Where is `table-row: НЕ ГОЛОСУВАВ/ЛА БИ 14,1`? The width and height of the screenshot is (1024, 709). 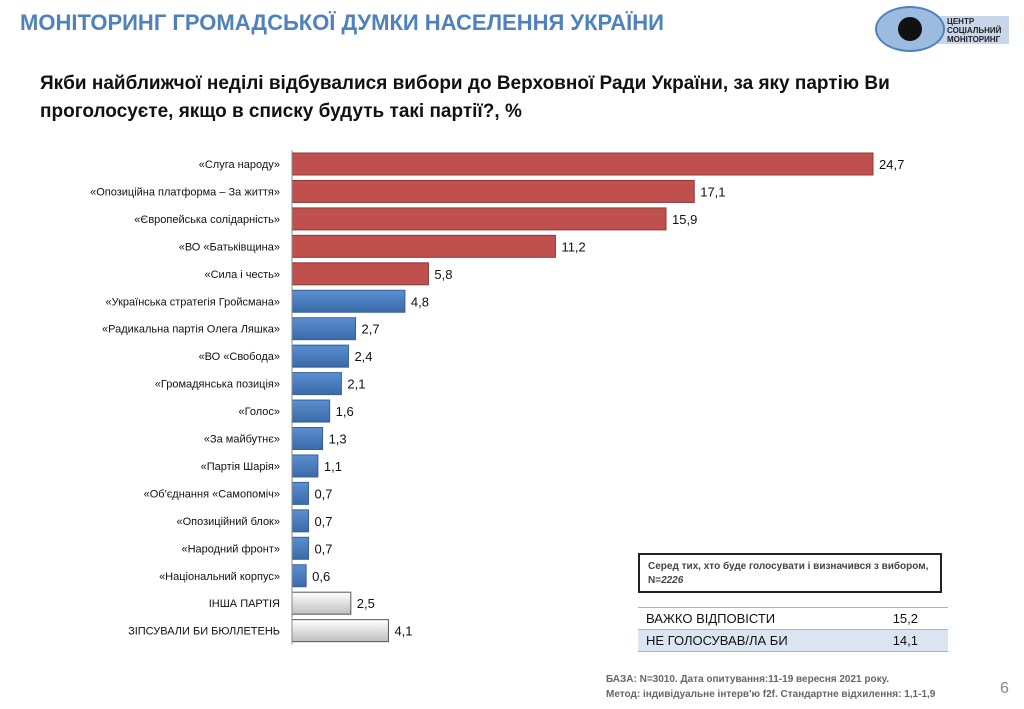 table-row: НЕ ГОЛОСУВАВ/ЛА БИ 14,1 is located at coordinates (793, 640).